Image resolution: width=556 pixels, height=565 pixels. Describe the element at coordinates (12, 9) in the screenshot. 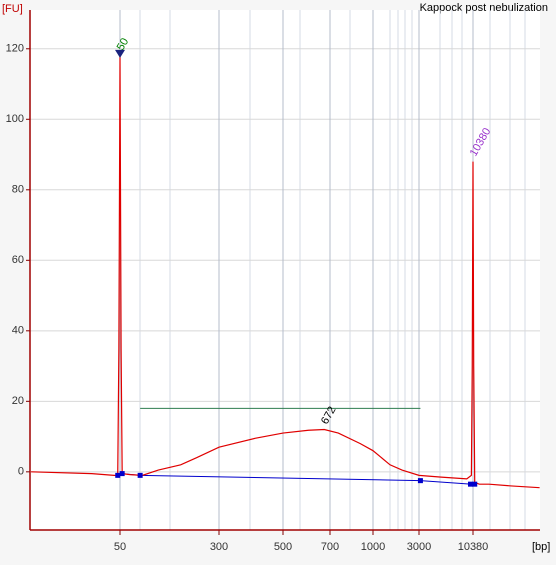

I see `y-axis-label: [FU]` at that location.